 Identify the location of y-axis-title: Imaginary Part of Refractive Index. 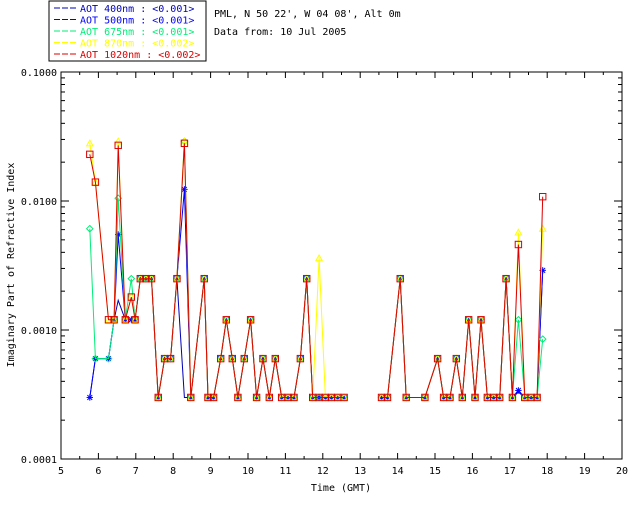
(11, 265).